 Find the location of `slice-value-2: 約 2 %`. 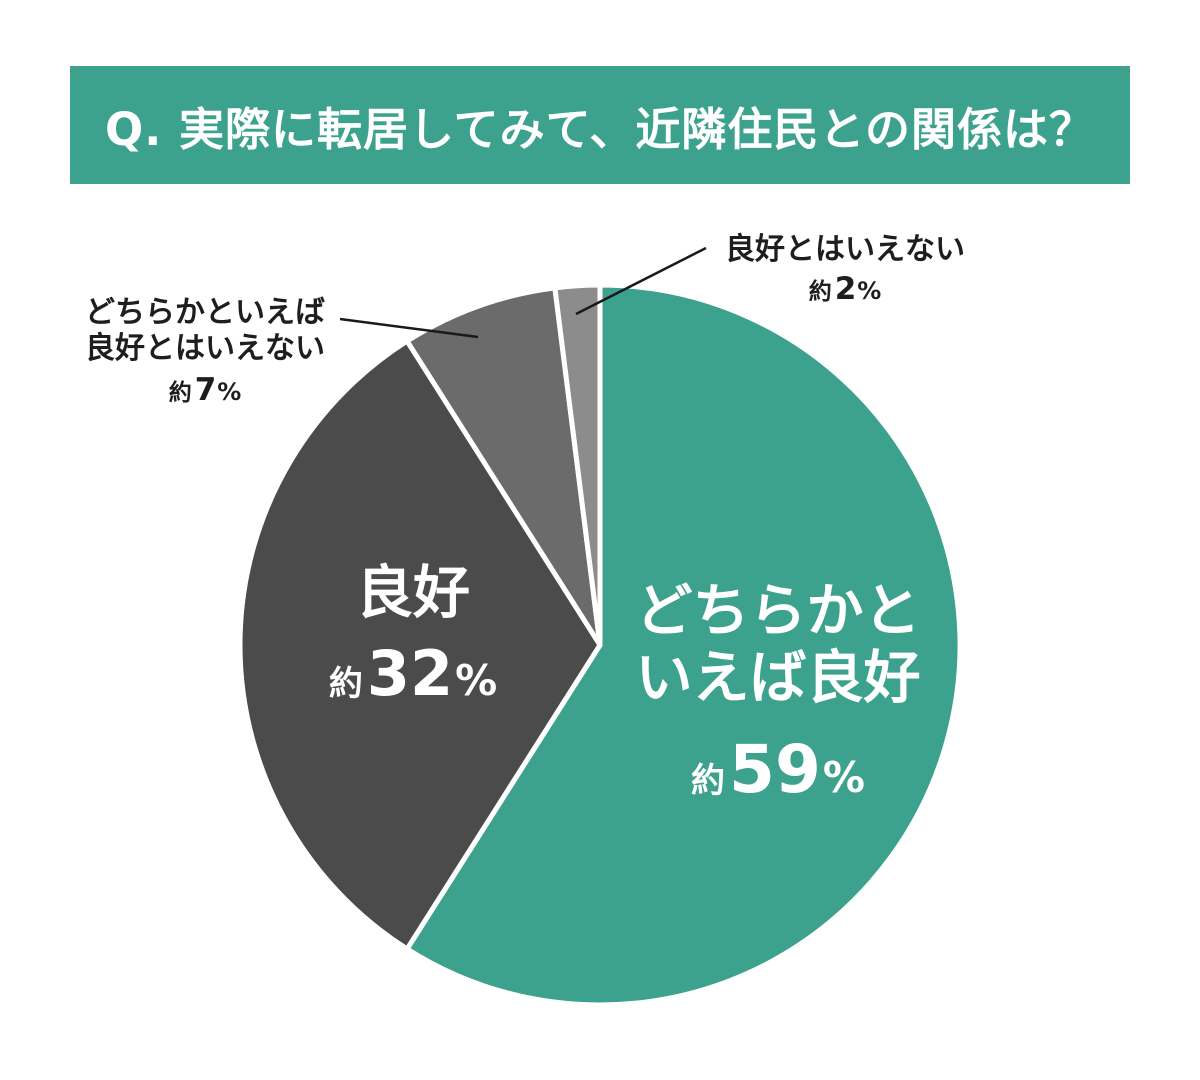

slice-value-2: 約 2 % is located at coordinates (845, 289).